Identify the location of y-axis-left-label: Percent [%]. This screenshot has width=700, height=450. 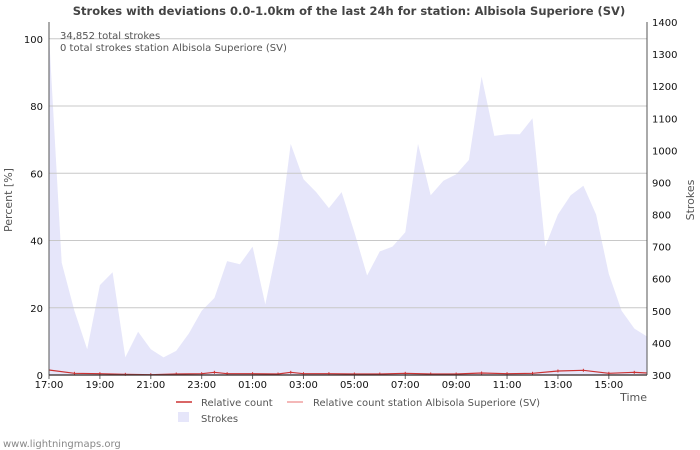
(8, 200).